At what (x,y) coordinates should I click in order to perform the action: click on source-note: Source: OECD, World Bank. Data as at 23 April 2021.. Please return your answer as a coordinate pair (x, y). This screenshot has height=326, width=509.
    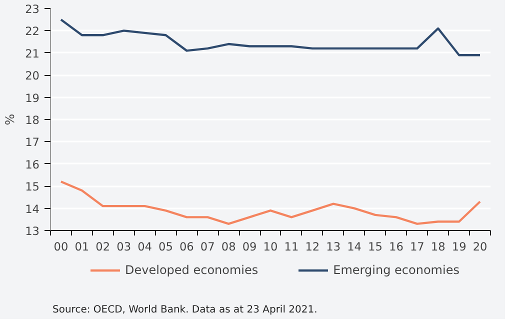
    Looking at the image, I should click on (185, 310).